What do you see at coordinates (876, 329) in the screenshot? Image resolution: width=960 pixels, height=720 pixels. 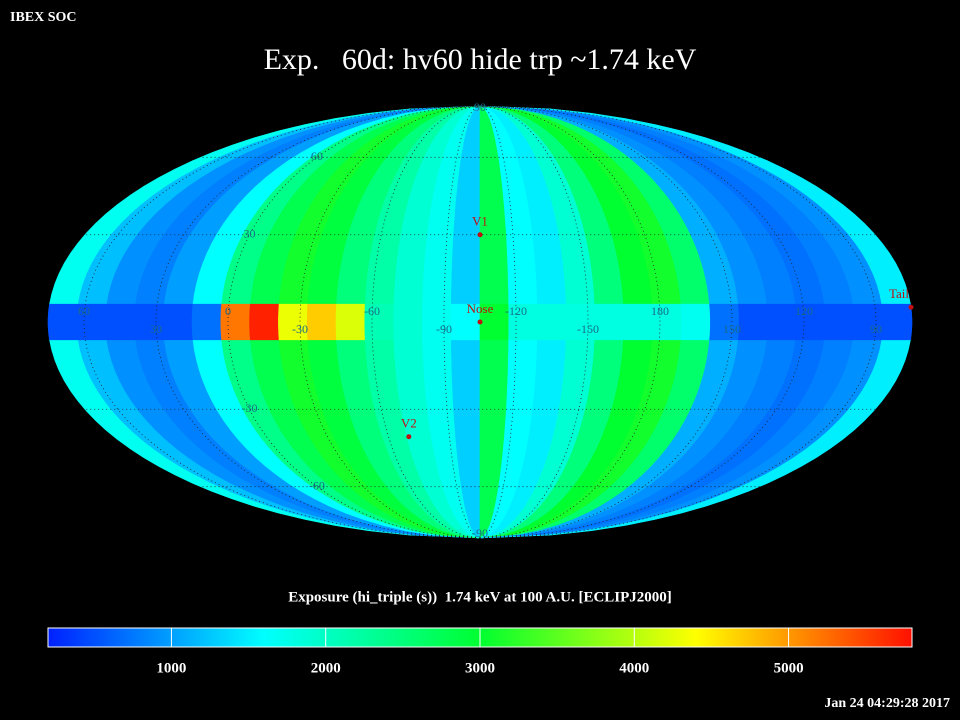 I see `meridian-label: 90` at bounding box center [876, 329].